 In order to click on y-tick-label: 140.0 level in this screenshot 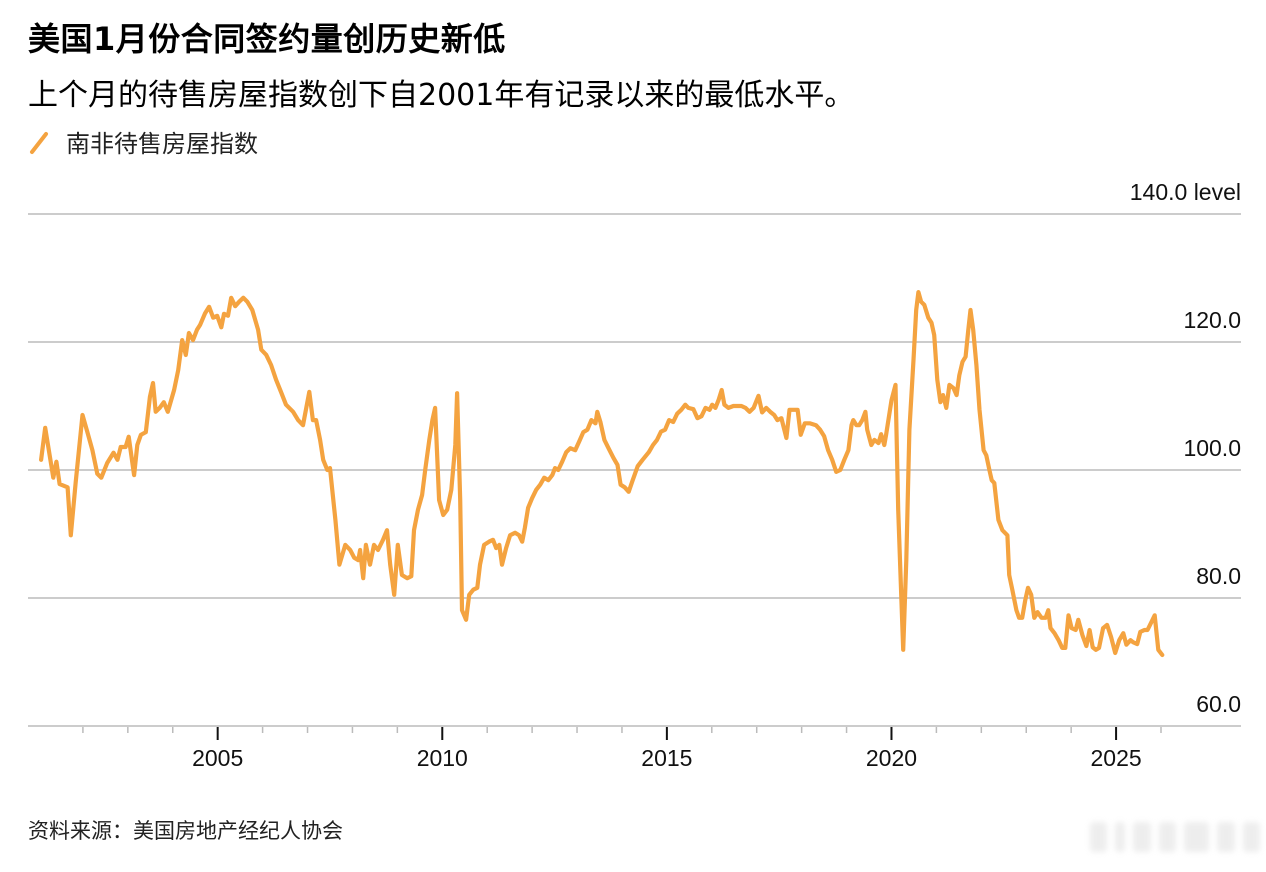, I will do `click(1185, 192)`.